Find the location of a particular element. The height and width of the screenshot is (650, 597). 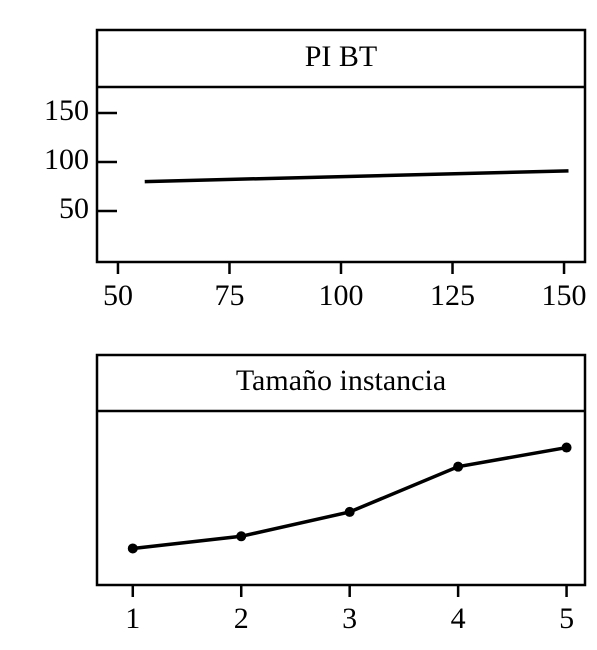

y-tick-label: 50 is located at coordinates (74, 208).